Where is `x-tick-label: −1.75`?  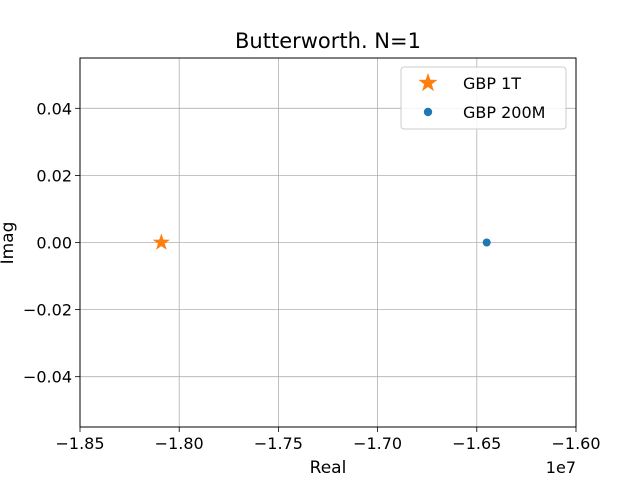 x-tick-label: −1.75 is located at coordinates (278, 443).